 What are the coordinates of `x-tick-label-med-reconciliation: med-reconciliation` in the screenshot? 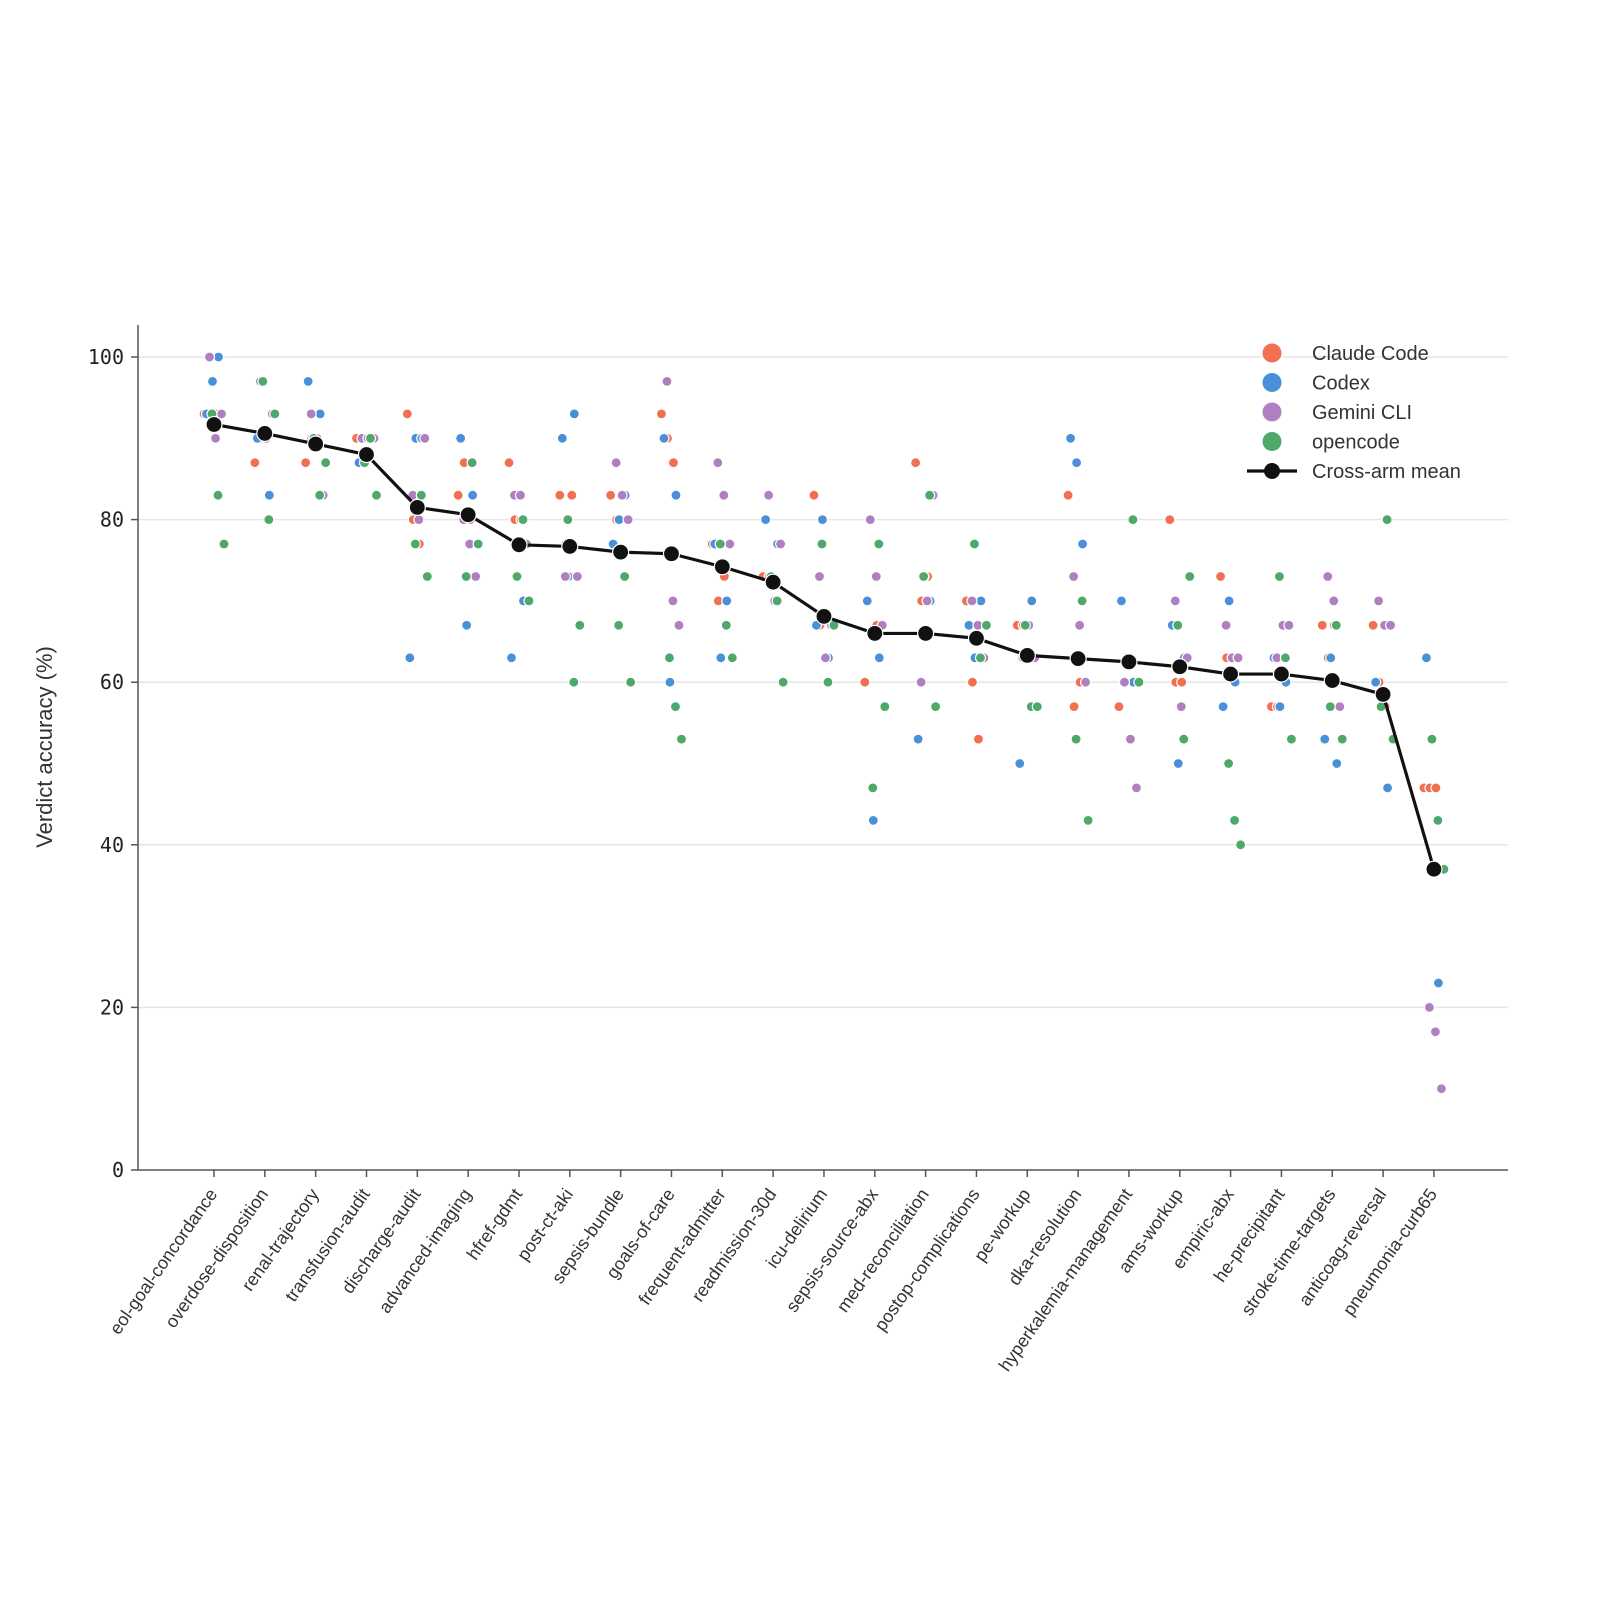 It's located at (883, 1250).